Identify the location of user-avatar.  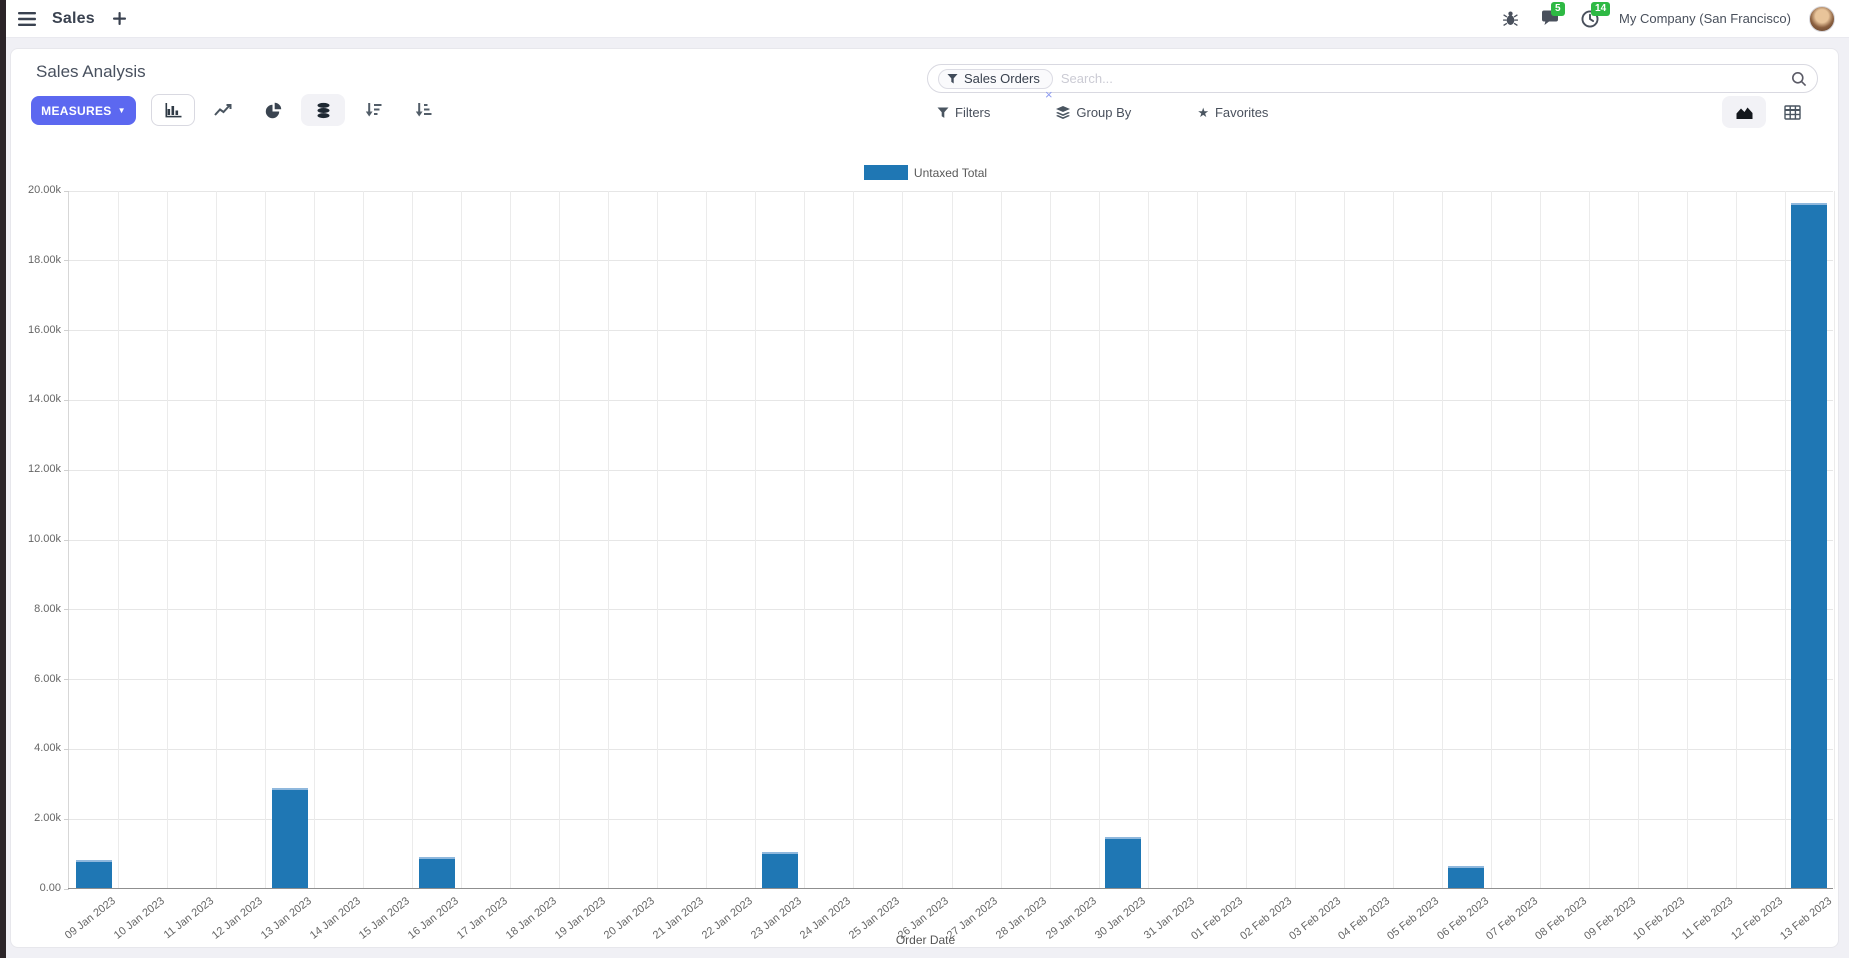
(1822, 18).